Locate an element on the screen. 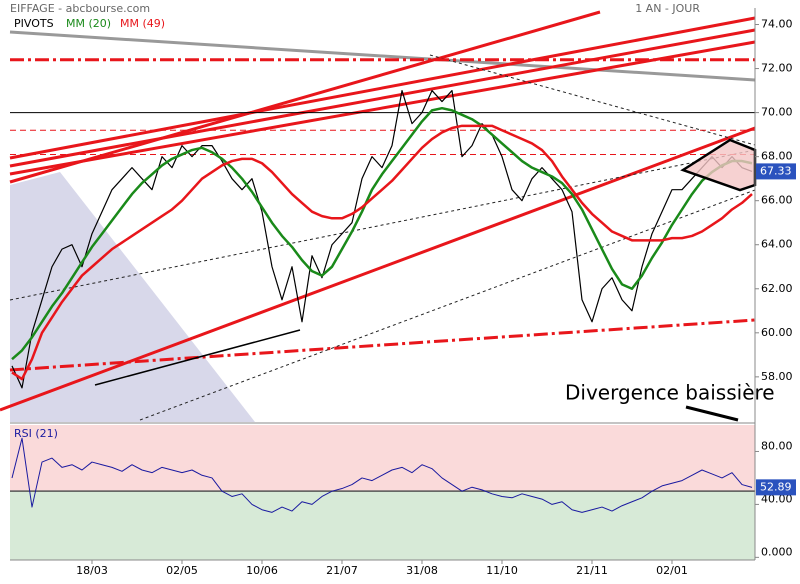 The height and width of the screenshot is (584, 800). title: EIFFAGE - abcbourse.com is located at coordinates (80, 8).